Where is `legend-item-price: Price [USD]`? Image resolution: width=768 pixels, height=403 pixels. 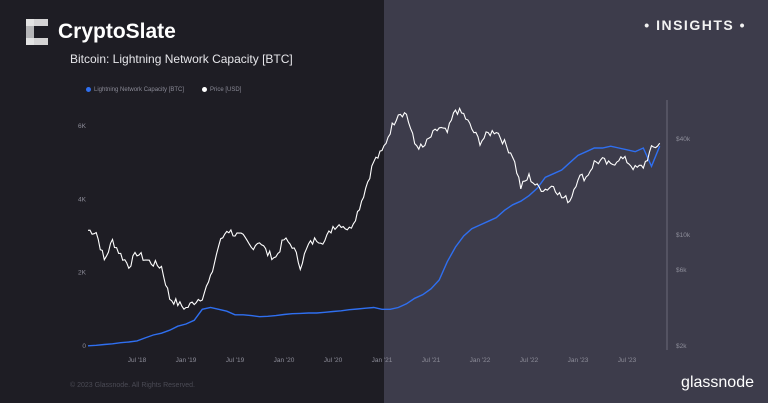
legend-item-price: Price [USD] is located at coordinates (221, 90).